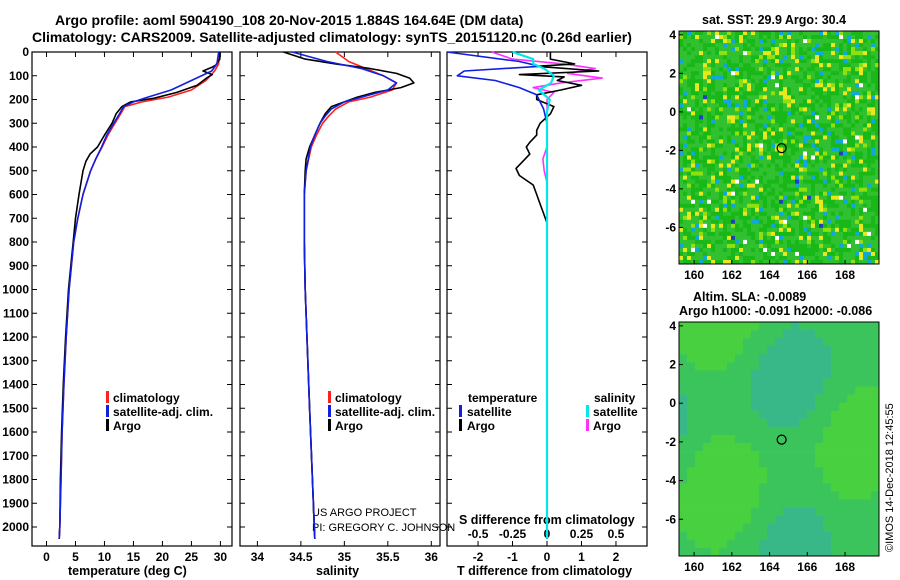 The height and width of the screenshot is (580, 900). I want to click on difference-xlabel: T difference from climatology, so click(544, 571).